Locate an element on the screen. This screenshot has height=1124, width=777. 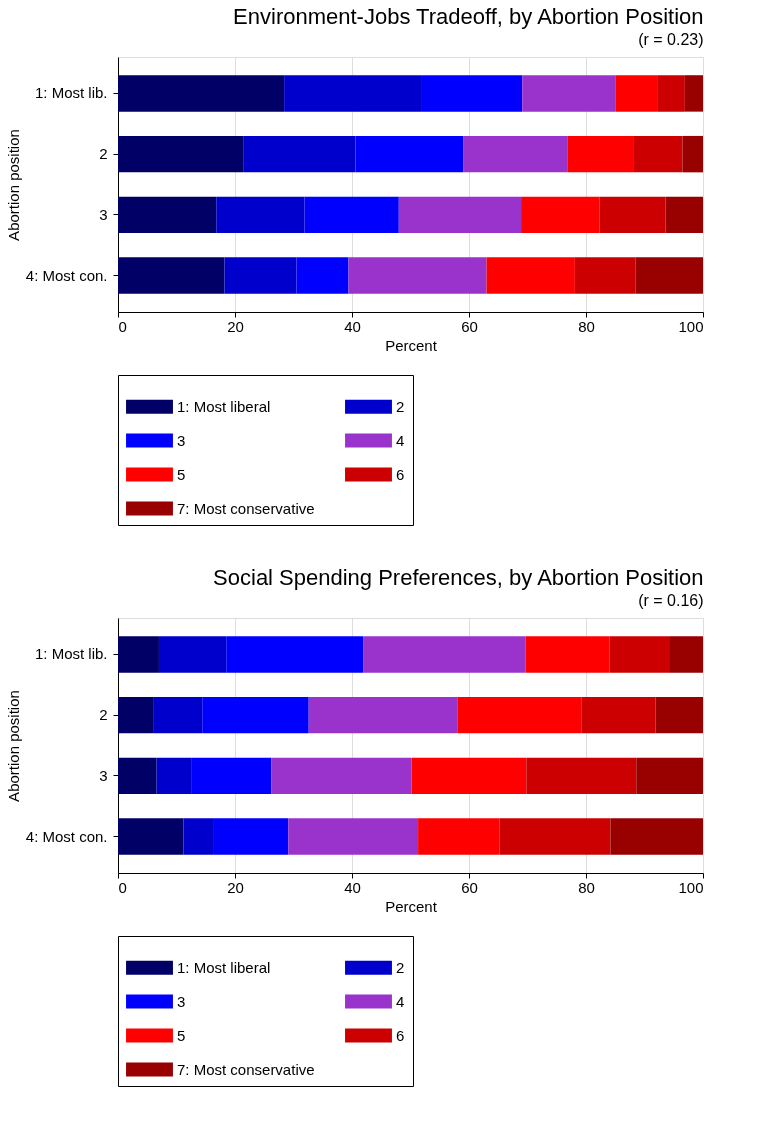
chart-subtitle: (r = 0.23) is located at coordinates (671, 39).